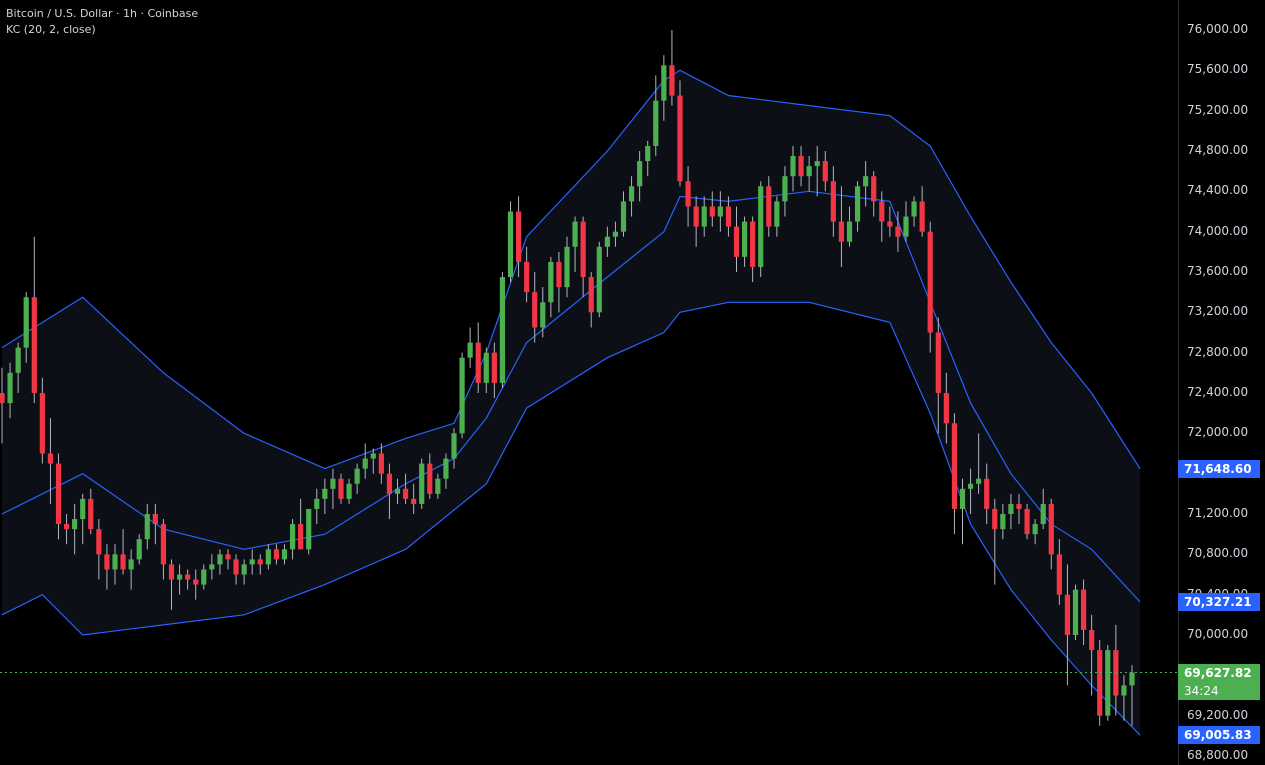 The width and height of the screenshot is (1265, 765). What do you see at coordinates (1218, 672) in the screenshot?
I see `last-price-value: 69,627.82` at bounding box center [1218, 672].